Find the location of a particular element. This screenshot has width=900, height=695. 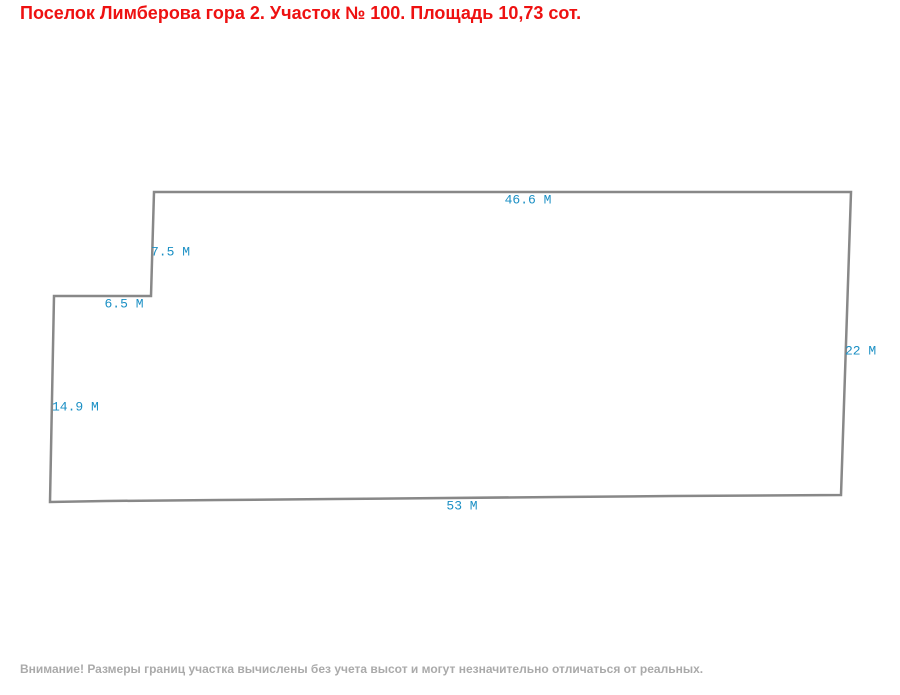

edge-label: 7.5 М is located at coordinates (170, 251).